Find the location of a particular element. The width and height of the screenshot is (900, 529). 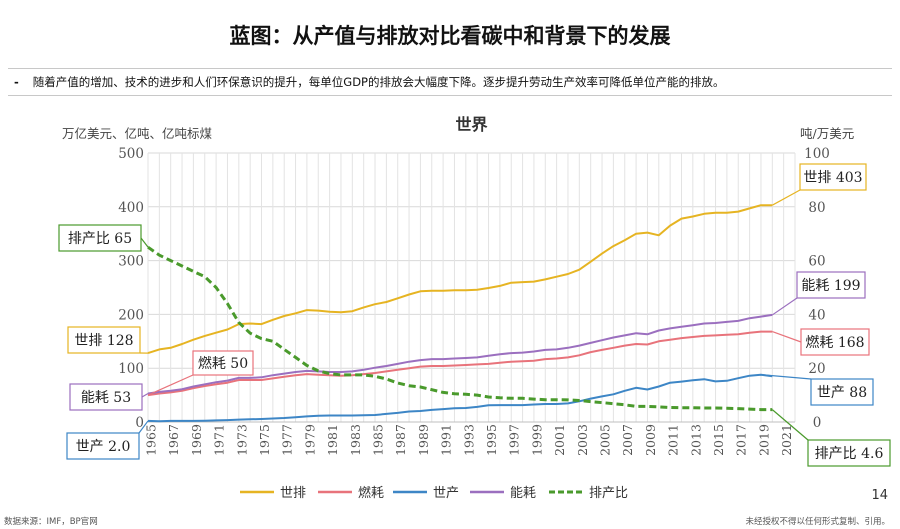

data-source: 数据来源：IMF，BP官网 is located at coordinates (51, 522).